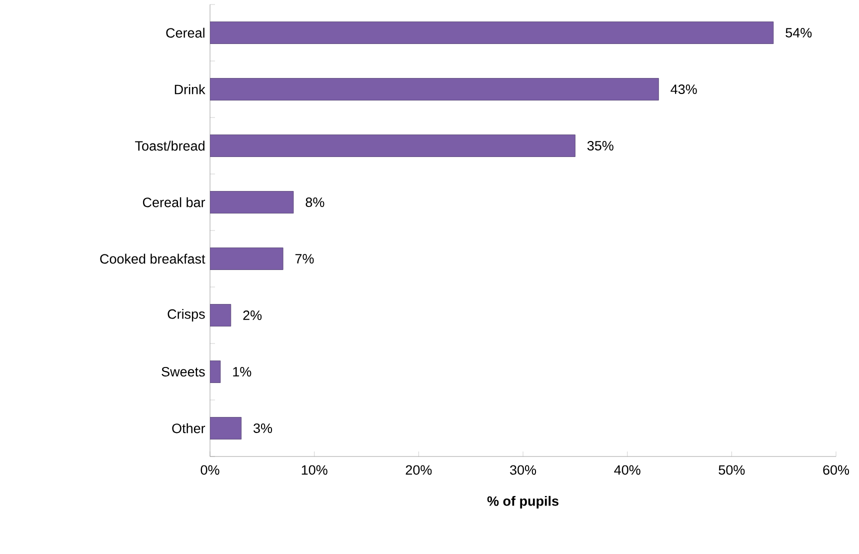 The image size is (859, 554). Describe the element at coordinates (210, 469) in the screenshot. I see `x-tick-label: 0%` at that location.